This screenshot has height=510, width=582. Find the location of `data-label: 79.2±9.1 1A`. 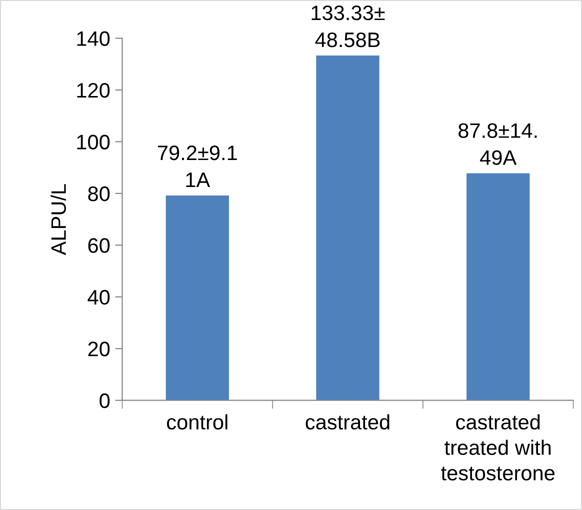

data-label: 79.2±9.1 1A is located at coordinates (197, 167).